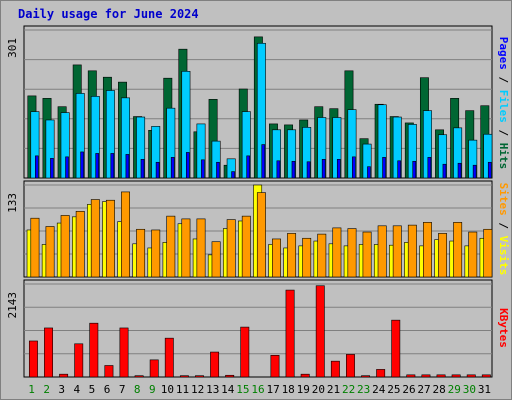  Describe the element at coordinates (107, 389) in the screenshot. I see `x-tick-label: 6` at that location.